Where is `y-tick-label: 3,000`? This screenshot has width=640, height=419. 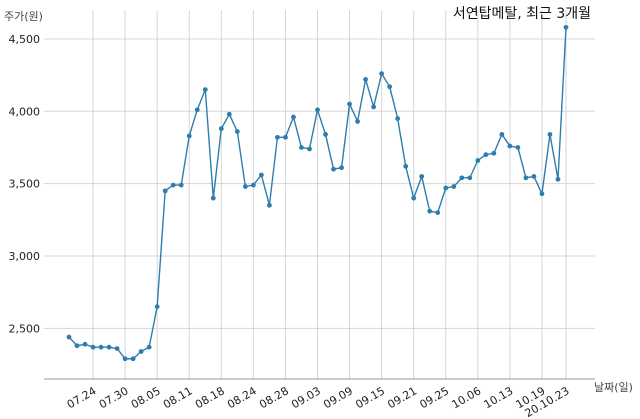 y-tick-label: 3,000 is located at coordinates (25, 256).